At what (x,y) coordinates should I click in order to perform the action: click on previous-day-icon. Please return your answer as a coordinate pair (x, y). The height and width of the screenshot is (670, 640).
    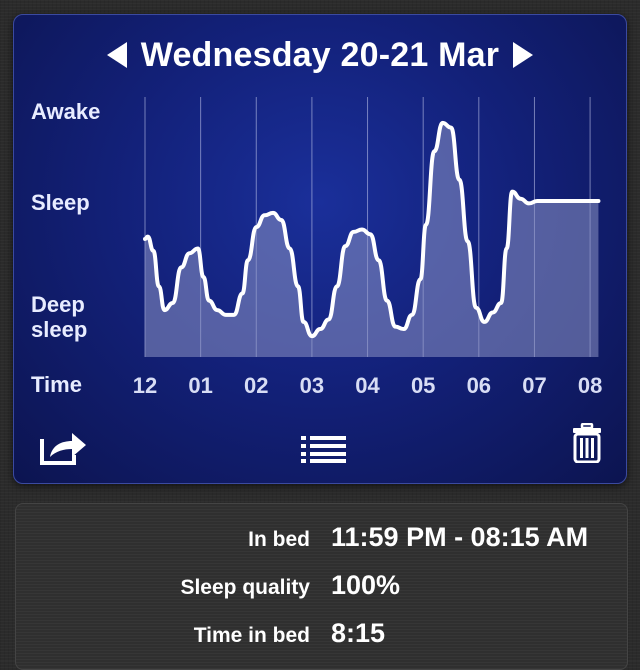
    Looking at the image, I should click on (116, 55).